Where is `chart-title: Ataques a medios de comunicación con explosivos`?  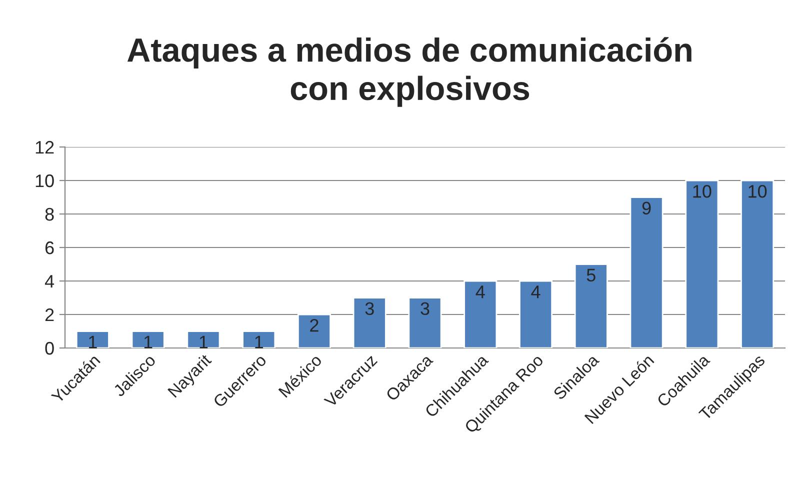
chart-title: Ataques a medios de comunicación con explosivos is located at coordinates (409, 72).